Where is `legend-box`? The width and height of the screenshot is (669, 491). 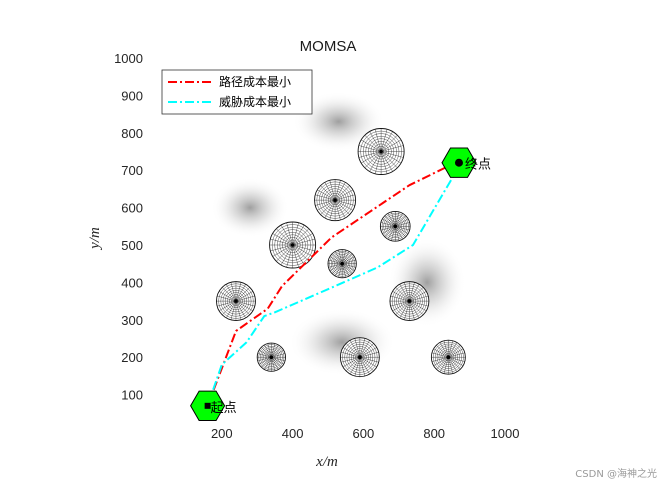
legend-box is located at coordinates (237, 92).